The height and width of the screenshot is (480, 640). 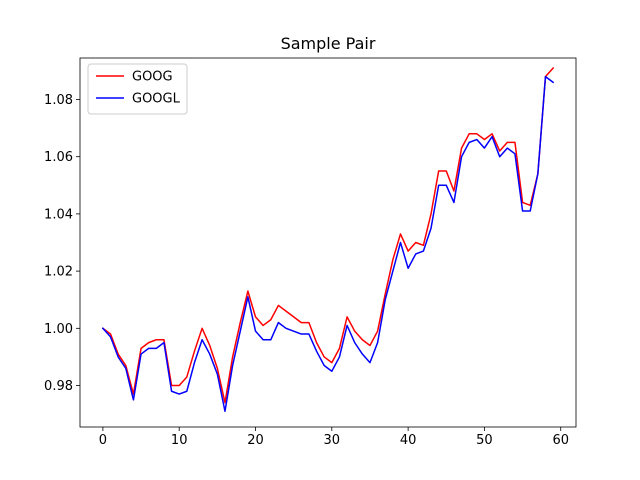 I want to click on x-tick-label: 20, so click(x=255, y=440).